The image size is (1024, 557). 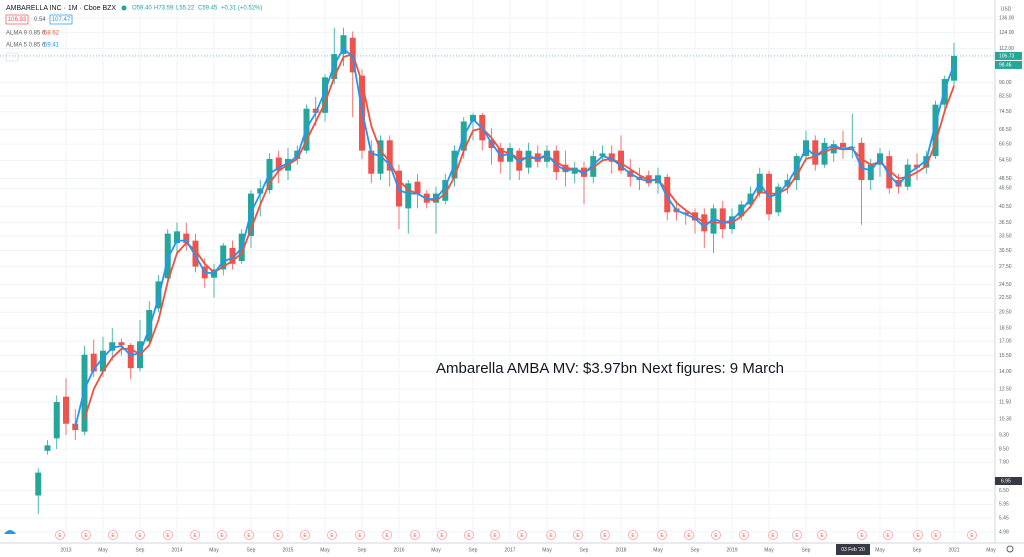 What do you see at coordinates (61, 19) in the screenshot?
I see `ask-box` at bounding box center [61, 19].